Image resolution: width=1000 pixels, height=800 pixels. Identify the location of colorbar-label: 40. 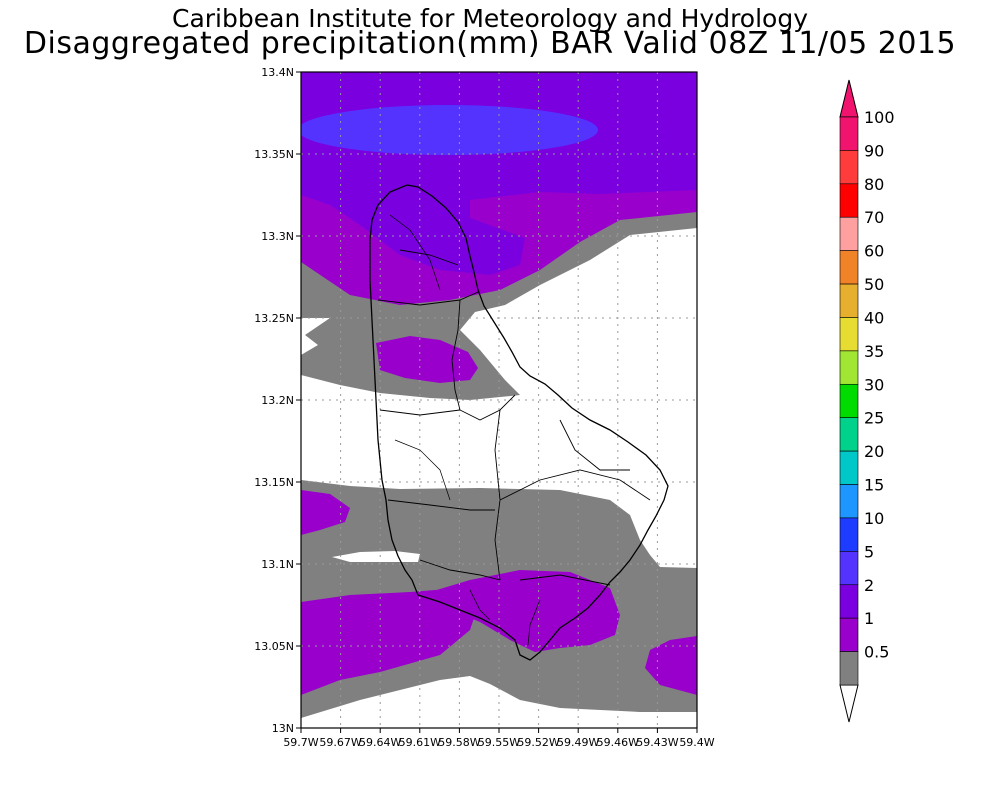
(874, 317).